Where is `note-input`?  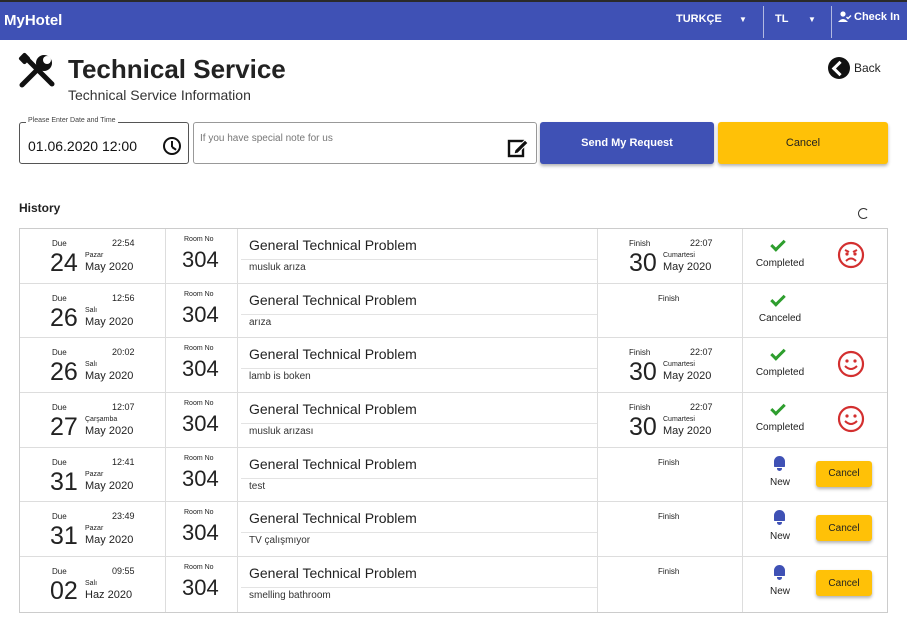
note-input is located at coordinates (350, 138).